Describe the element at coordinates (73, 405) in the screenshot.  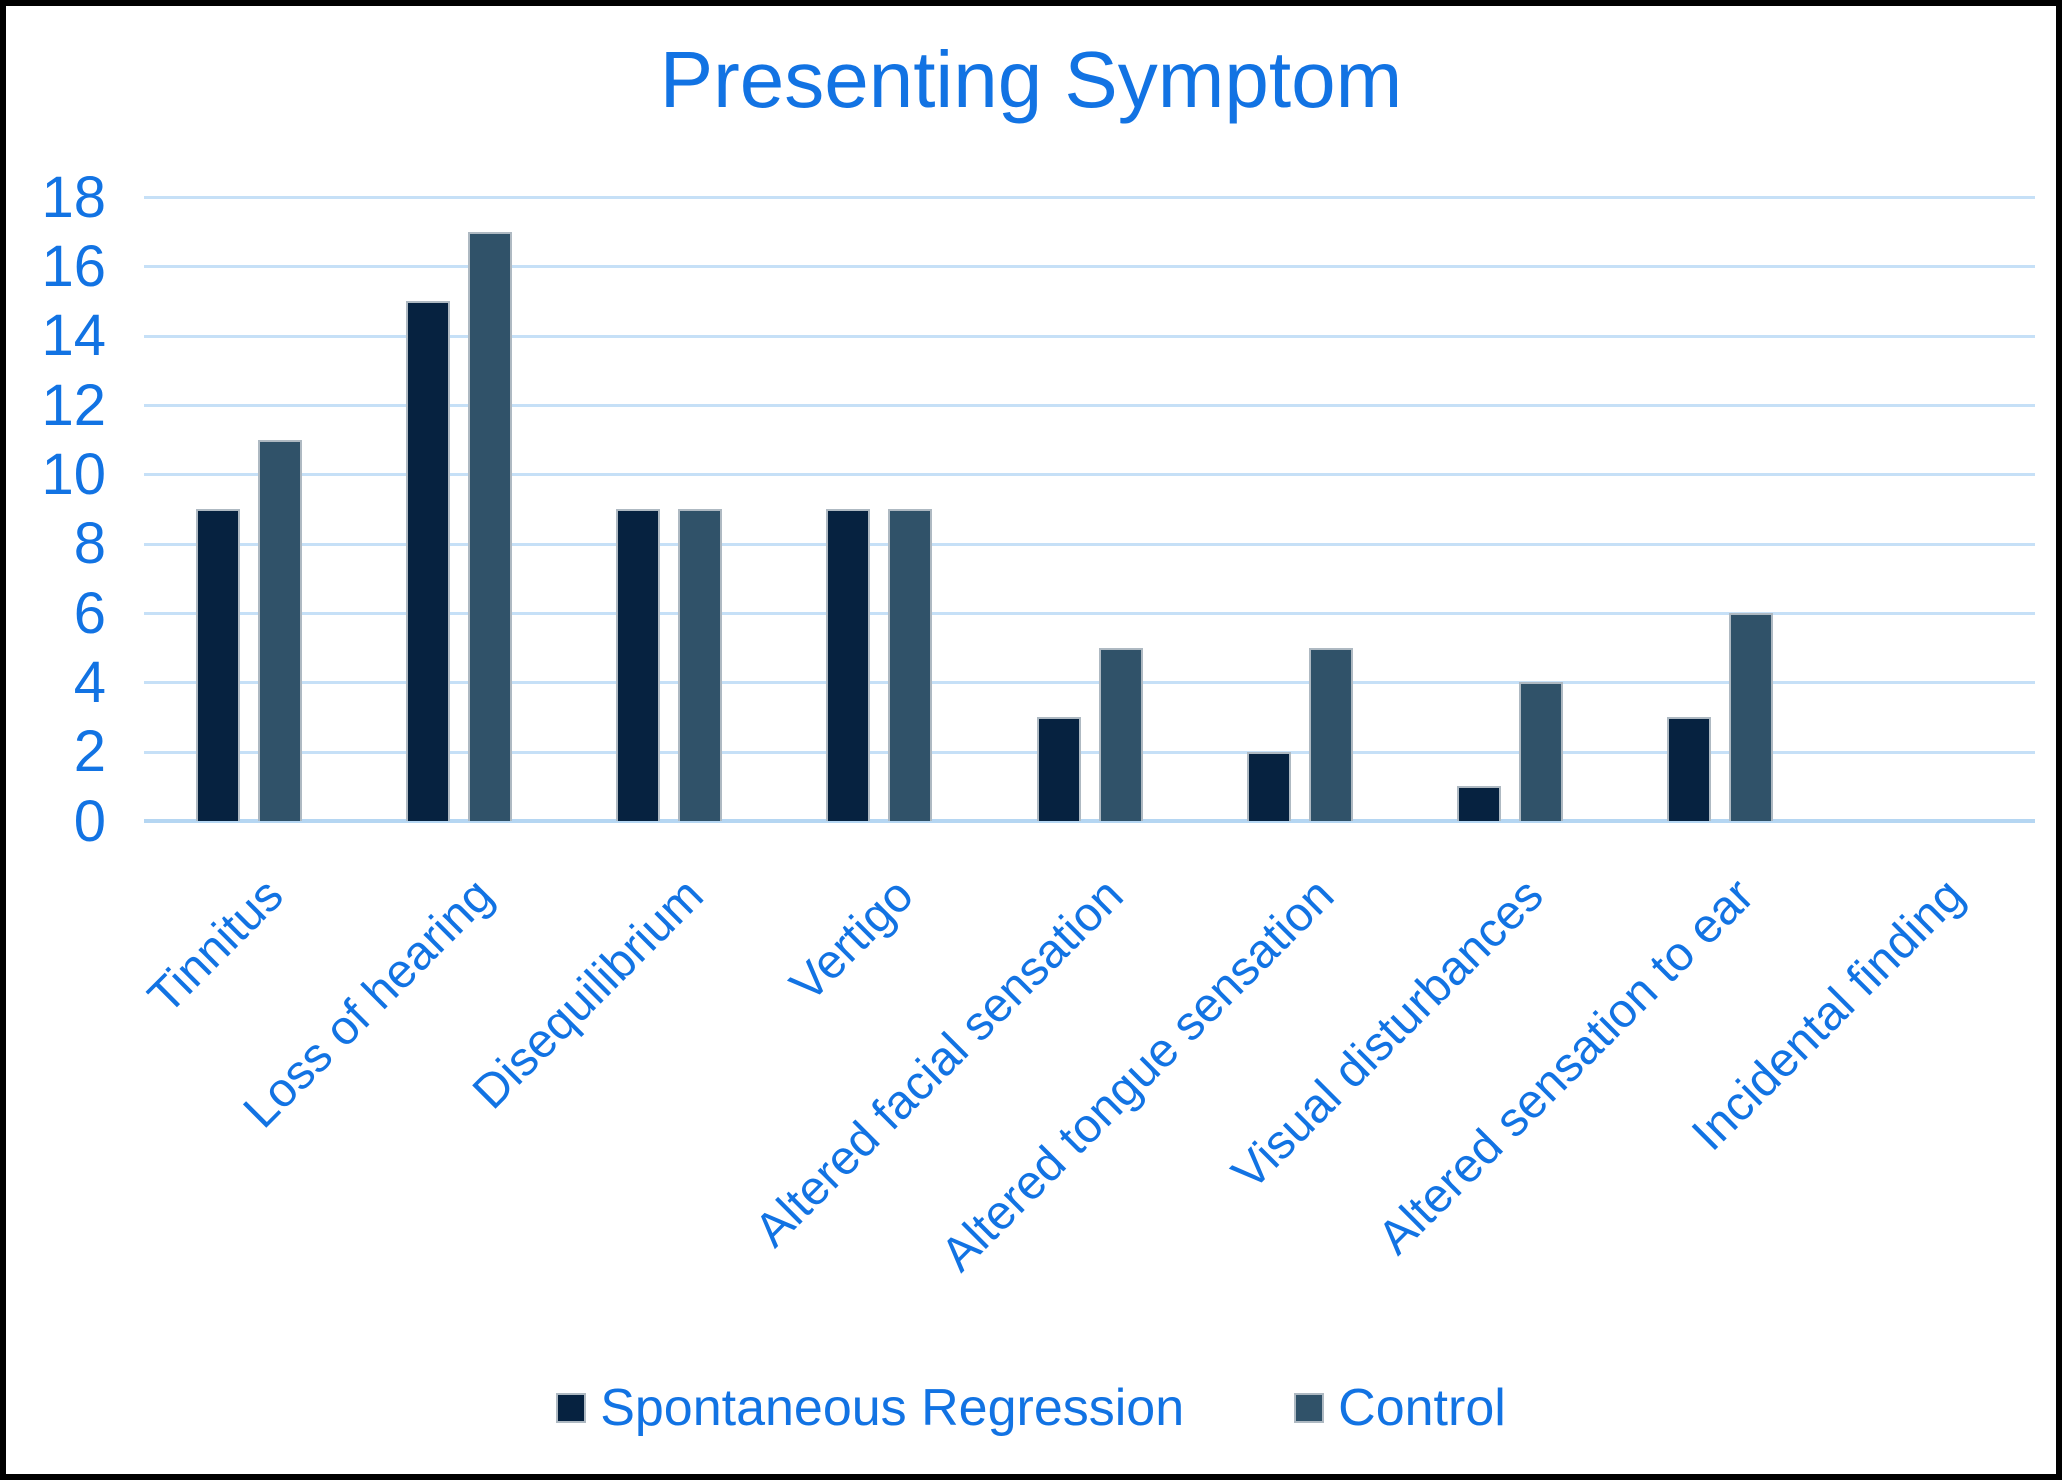
I see `y-tick-label-12: 12` at that location.